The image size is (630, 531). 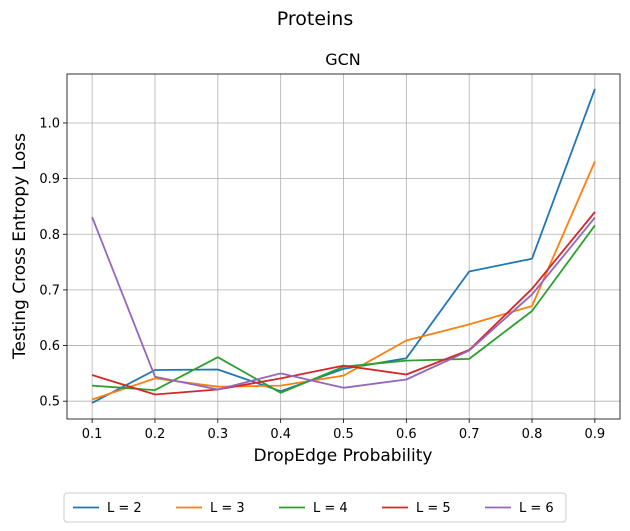 I want to click on chart-title: GCN, so click(x=343, y=59).